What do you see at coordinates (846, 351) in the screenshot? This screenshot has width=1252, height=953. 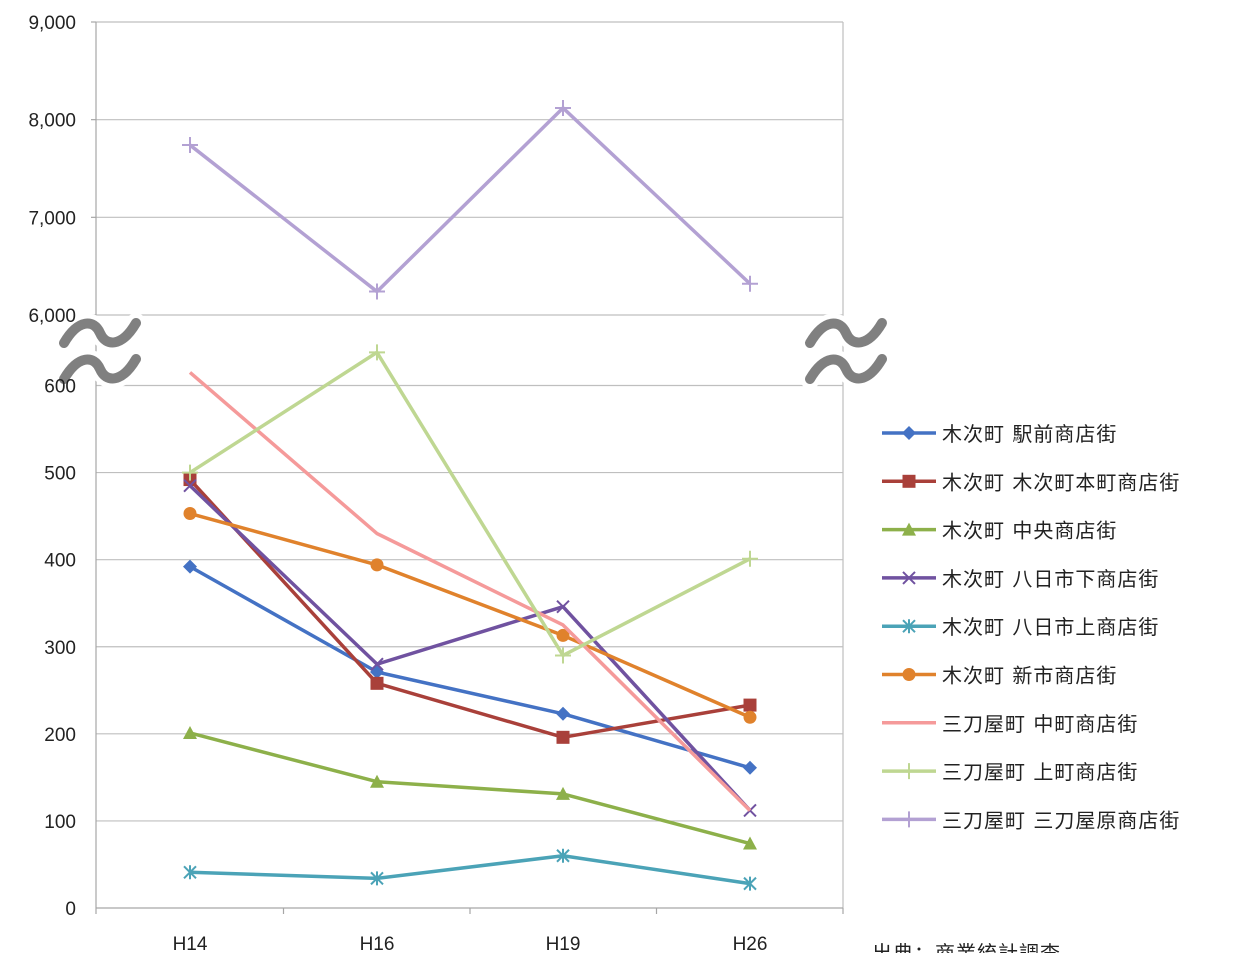 I see `axis-break-right` at bounding box center [846, 351].